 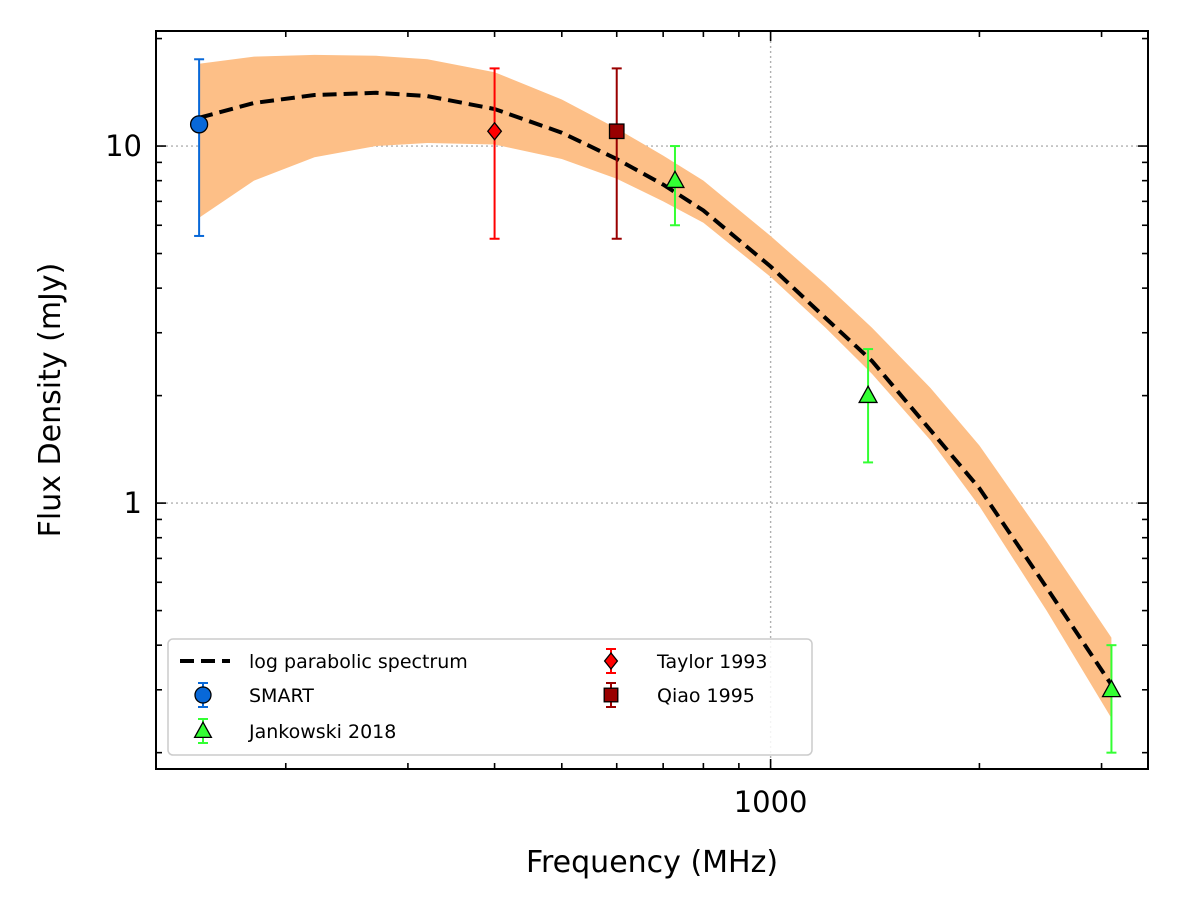 What do you see at coordinates (322, 732) in the screenshot?
I see `legend-label: Jankowski 2018` at bounding box center [322, 732].